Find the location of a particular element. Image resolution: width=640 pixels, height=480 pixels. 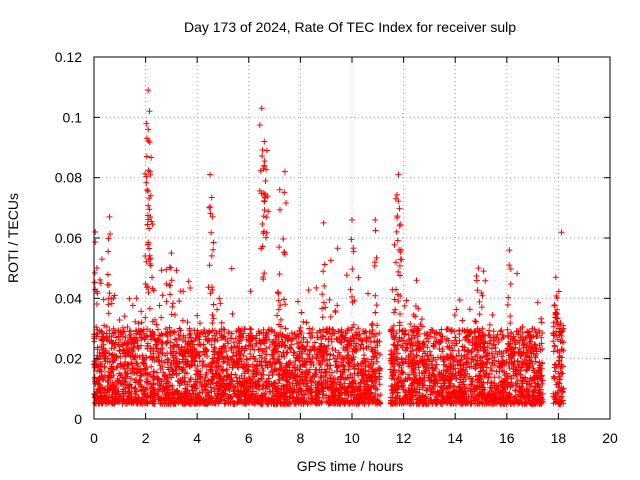

x-tick-label: 6 is located at coordinates (249, 438).